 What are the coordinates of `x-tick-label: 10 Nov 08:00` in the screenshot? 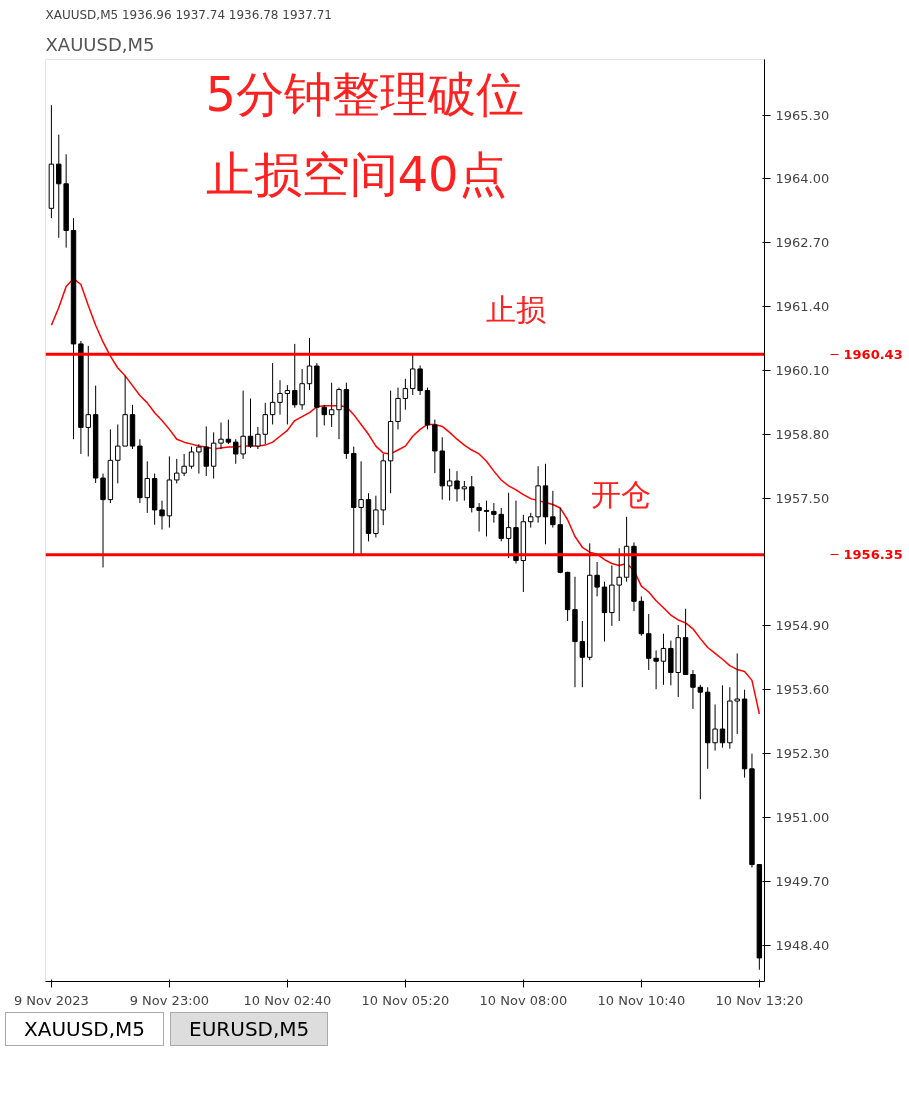 It's located at (523, 1000).